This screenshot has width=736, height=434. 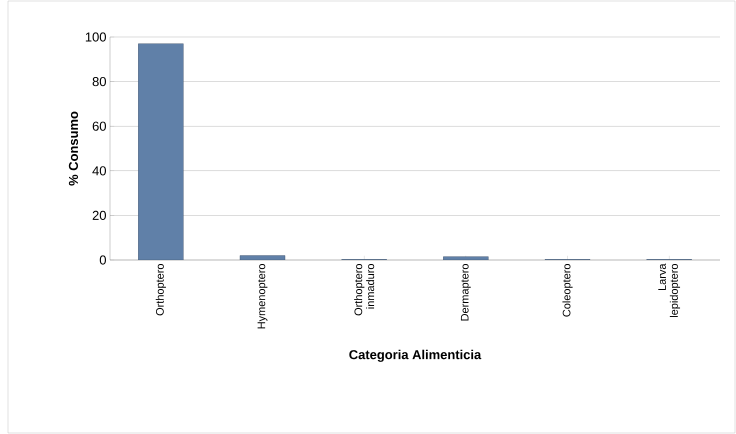 What do you see at coordinates (263, 296) in the screenshot?
I see `x-tick-label: Hymenoptero` at bounding box center [263, 296].